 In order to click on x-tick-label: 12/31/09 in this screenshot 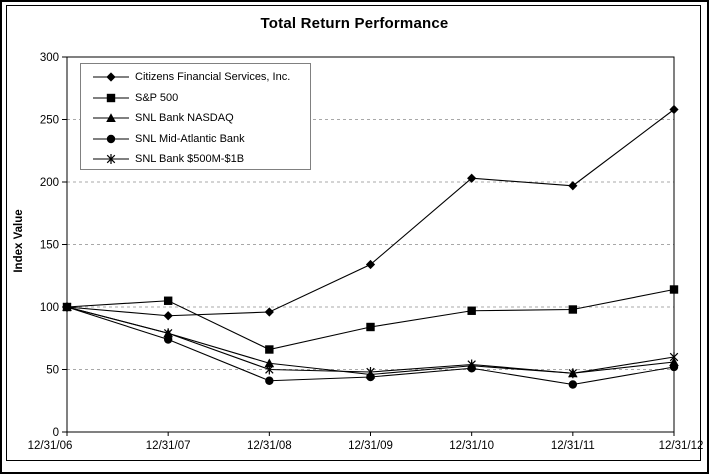, I will do `click(370, 446)`.